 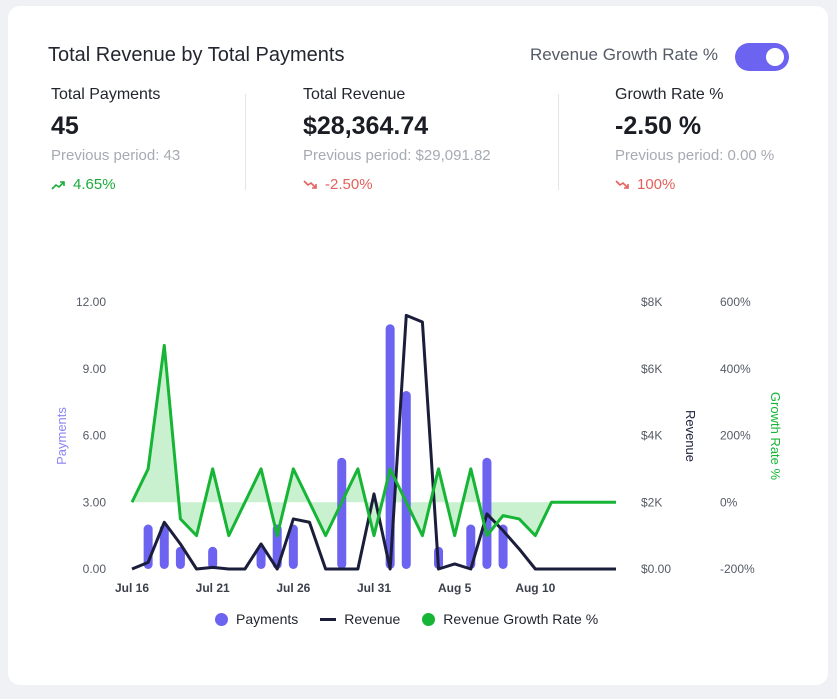 What do you see at coordinates (221, 619) in the screenshot?
I see `payments-legend-marker` at bounding box center [221, 619].